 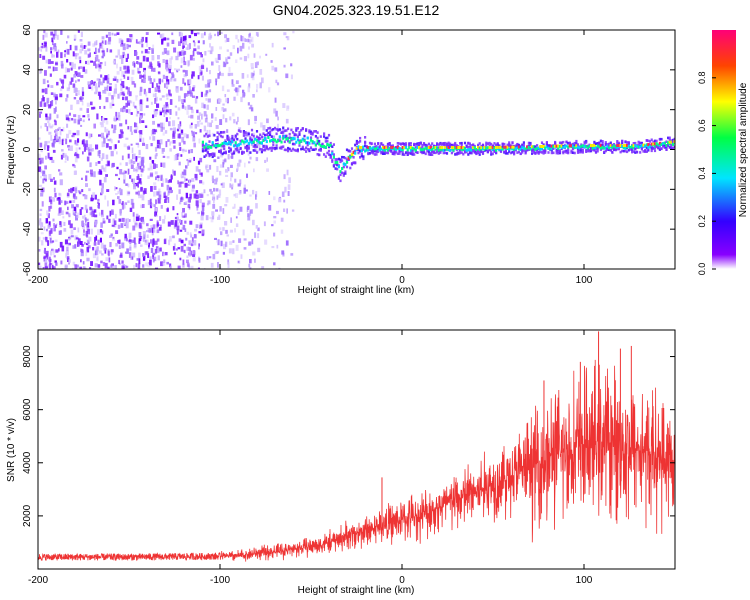 I want to click on snr-x-tick-label: -100, so click(x=220, y=580).